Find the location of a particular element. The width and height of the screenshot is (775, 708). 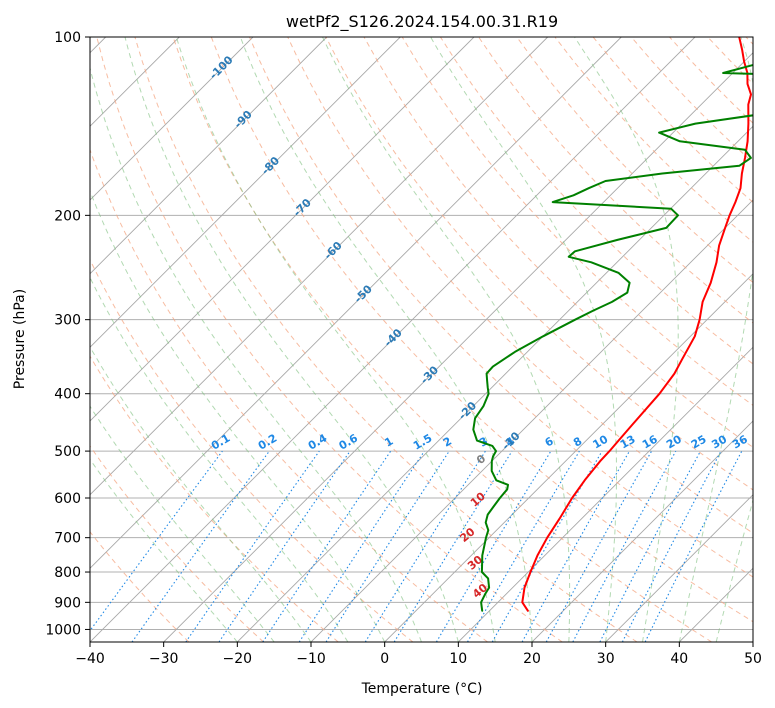

x-tick-label: 40 is located at coordinates (679, 659).